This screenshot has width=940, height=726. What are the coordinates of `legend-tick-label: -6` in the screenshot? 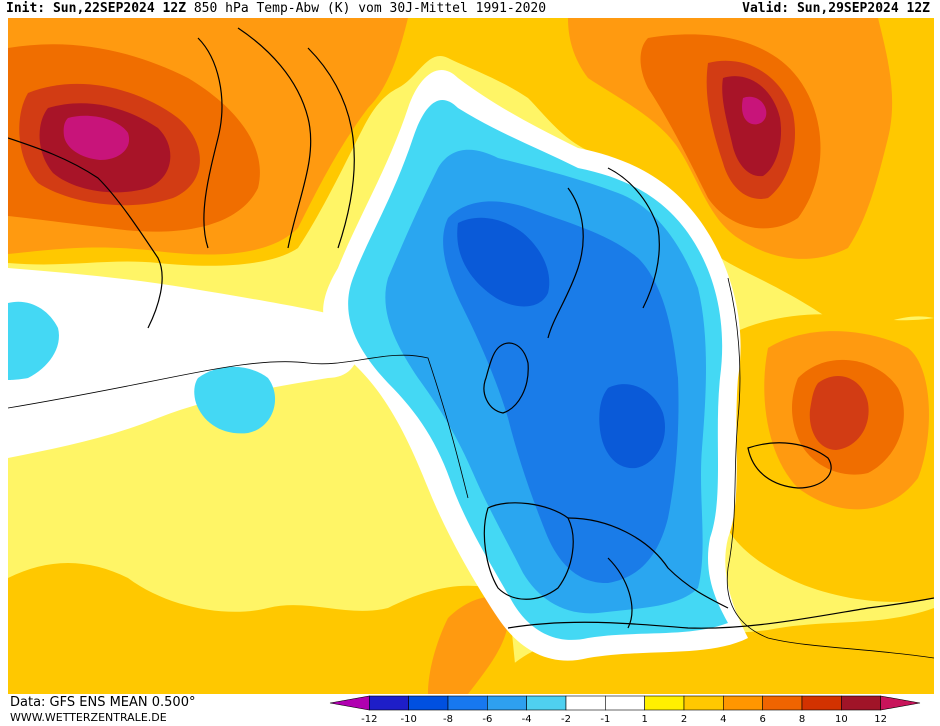 It's located at (487, 719).